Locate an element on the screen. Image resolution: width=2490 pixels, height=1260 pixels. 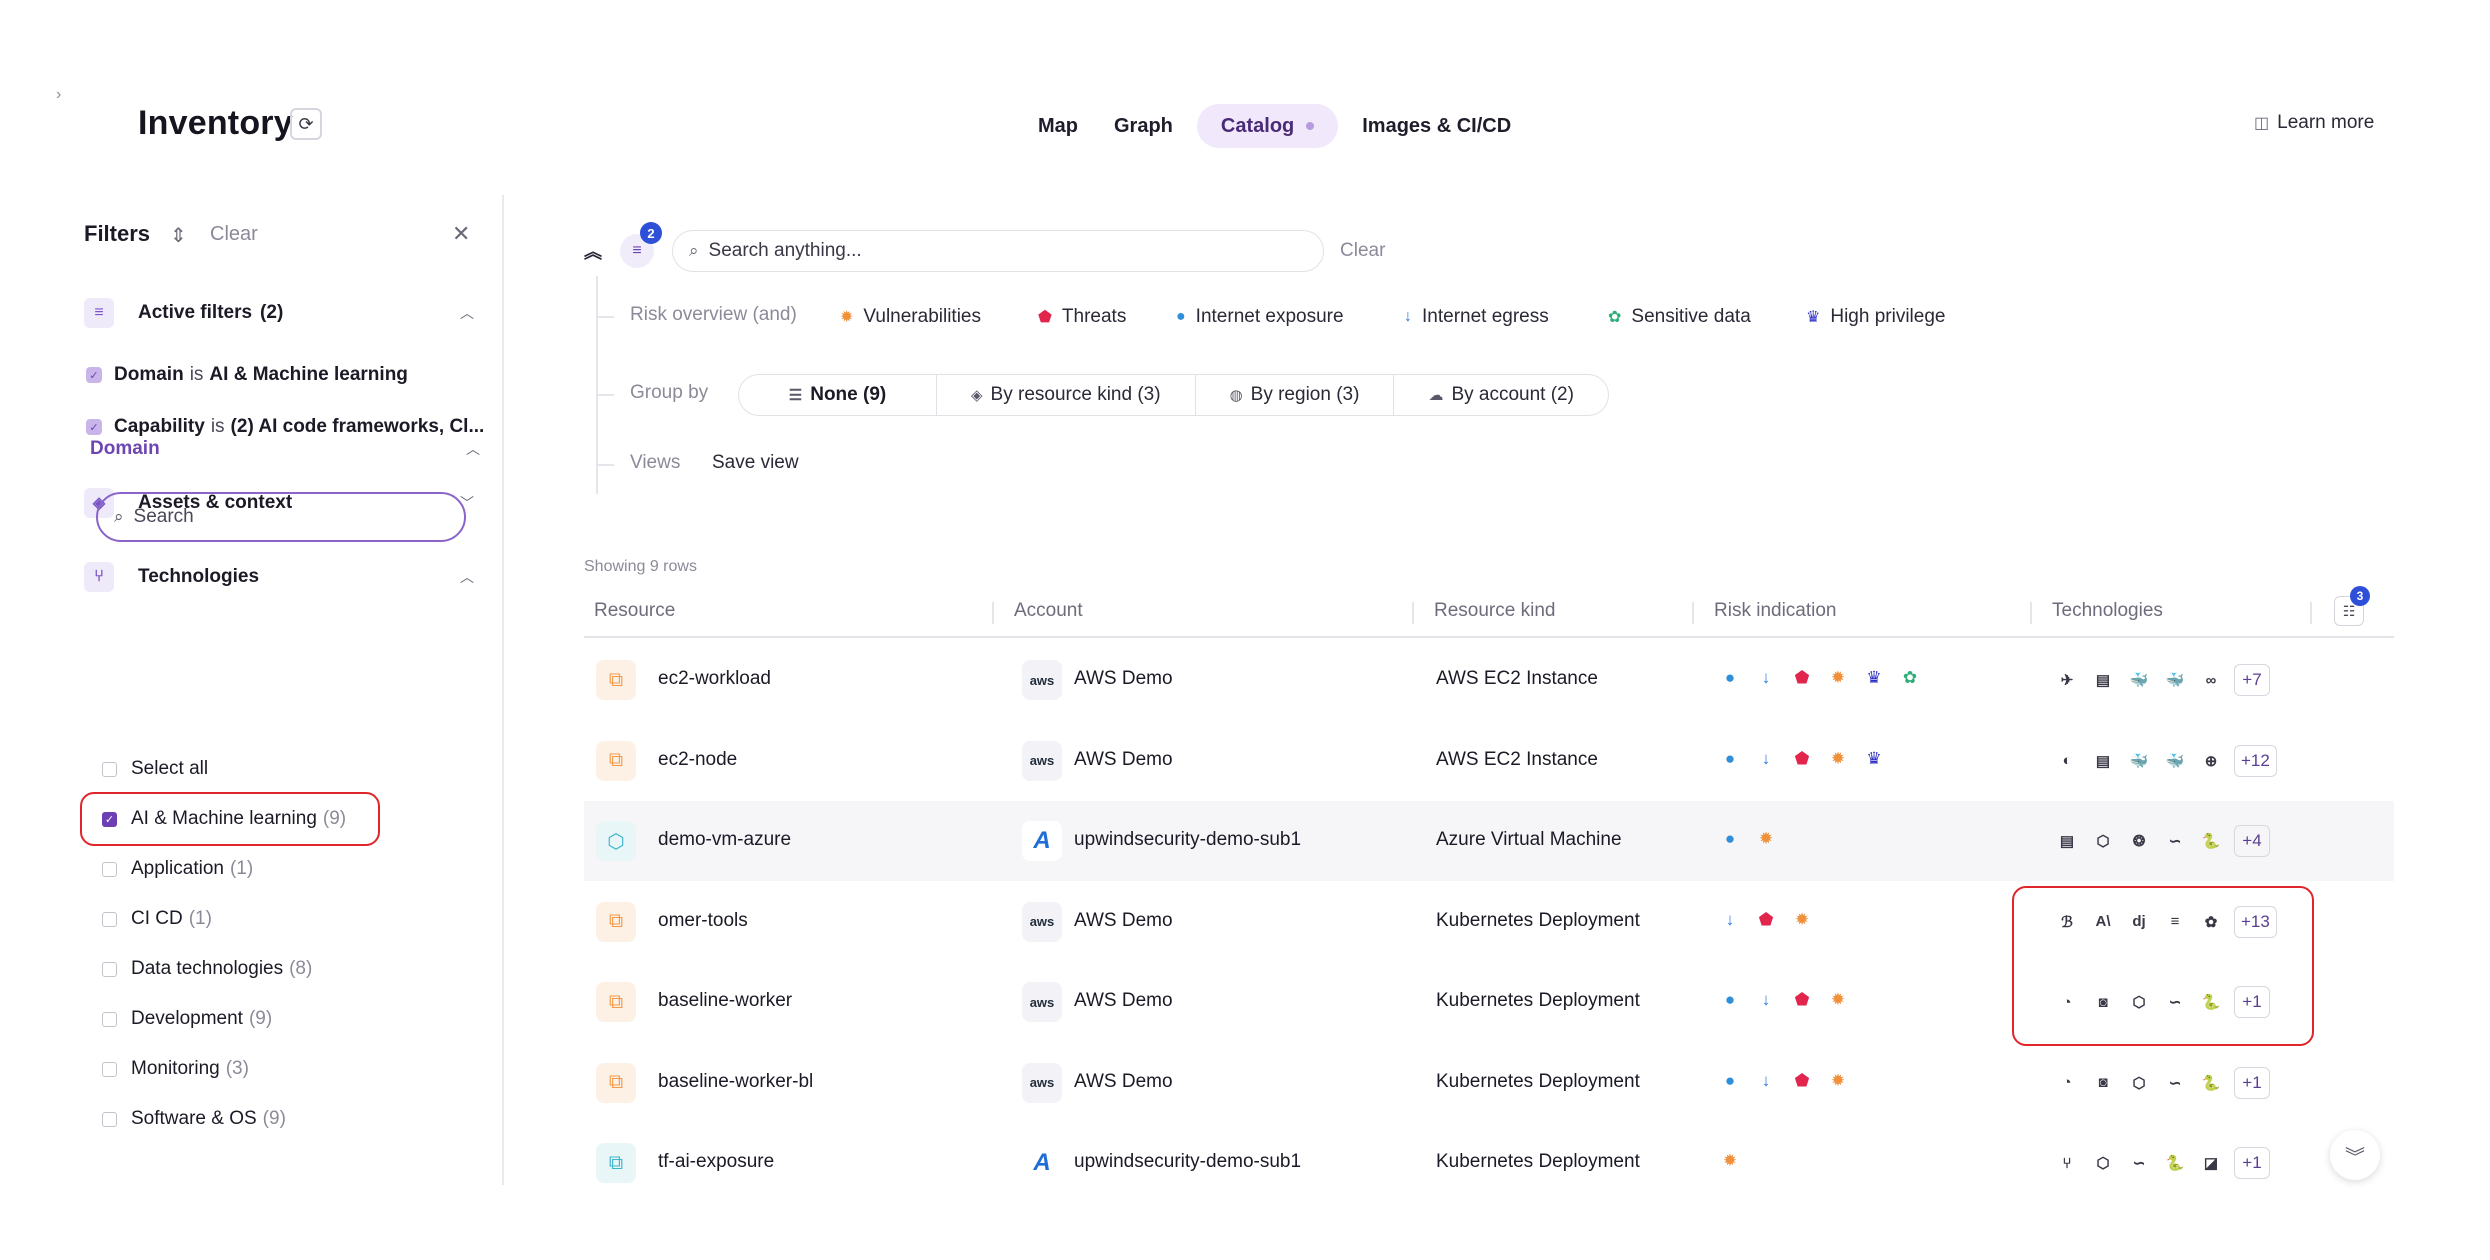
risk-chip-vulnerabilities: ✹ Vulnerabilities is located at coordinates (910, 317).